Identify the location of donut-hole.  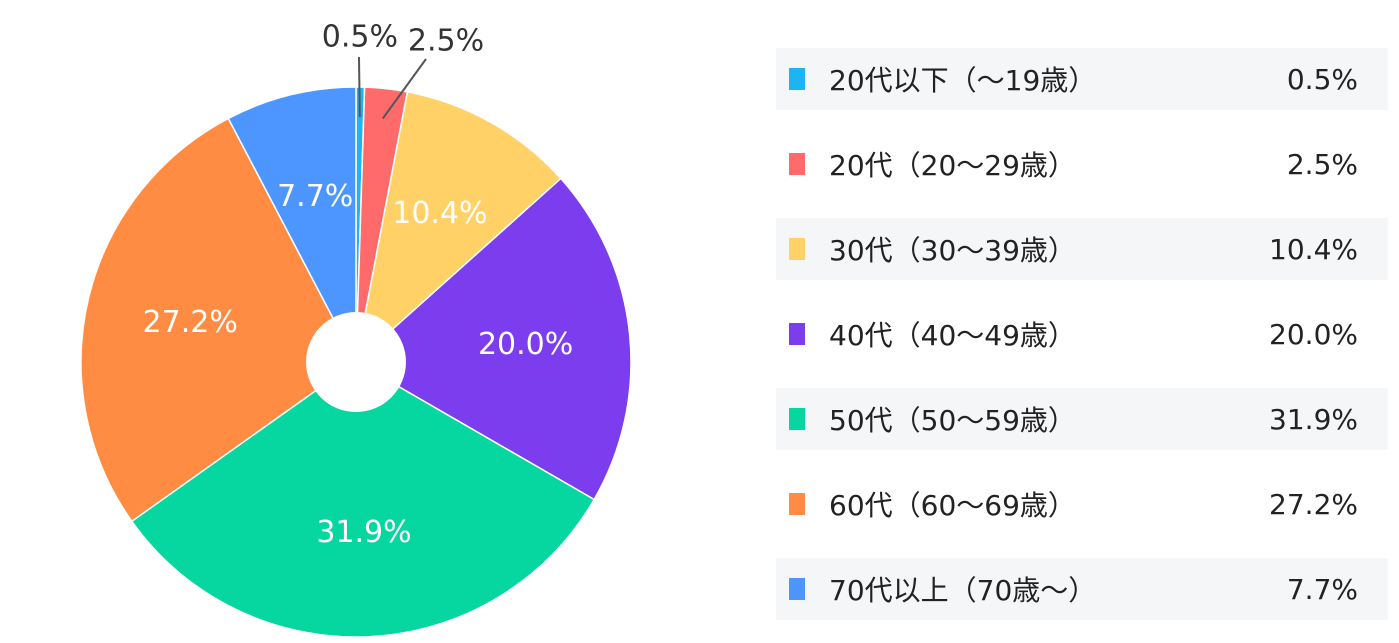
(356, 362).